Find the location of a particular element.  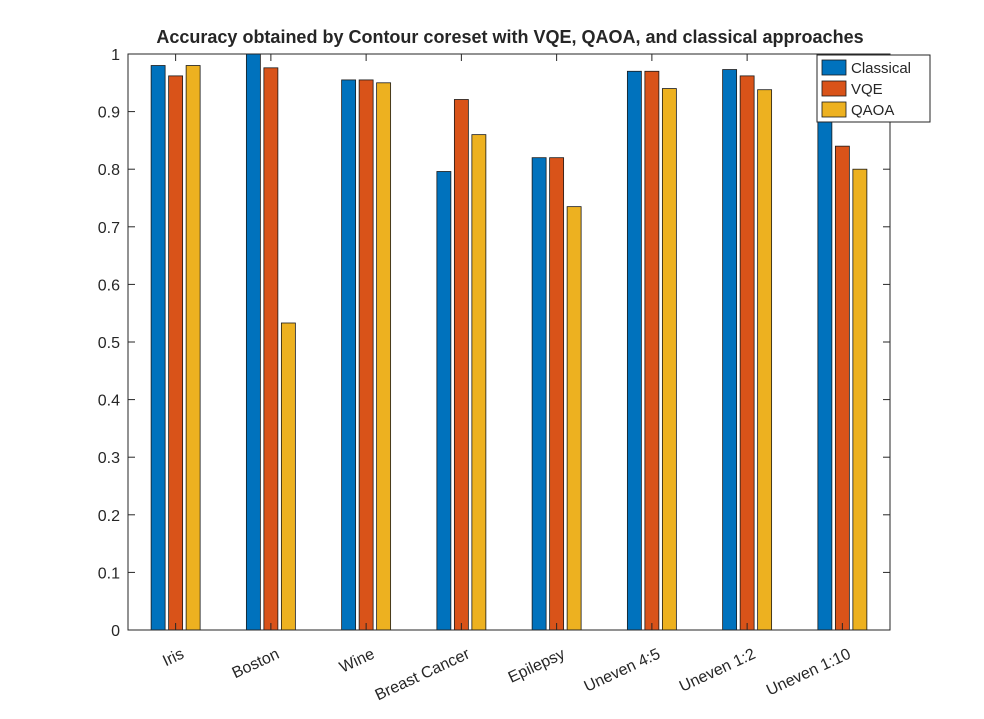

x-tick-label: Boston is located at coordinates (256, 664).